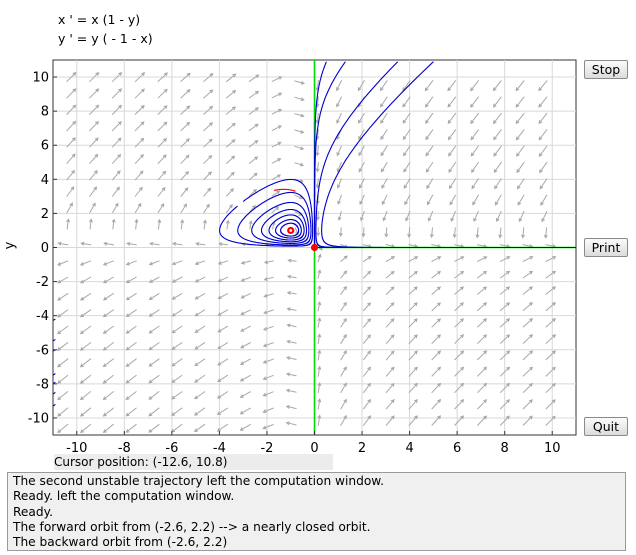  What do you see at coordinates (314, 448) in the screenshot?
I see `x-tick-label: 0` at bounding box center [314, 448].